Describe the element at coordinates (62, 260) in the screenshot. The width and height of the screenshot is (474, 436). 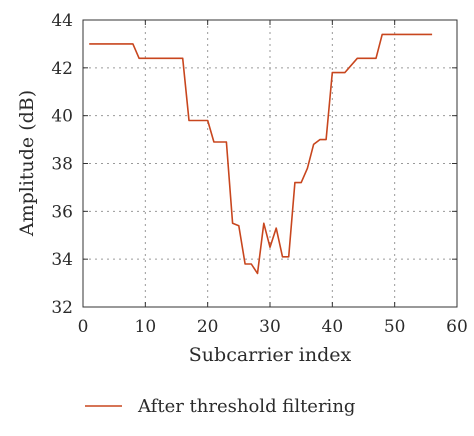
I see `y-tick-label: 34` at that location.